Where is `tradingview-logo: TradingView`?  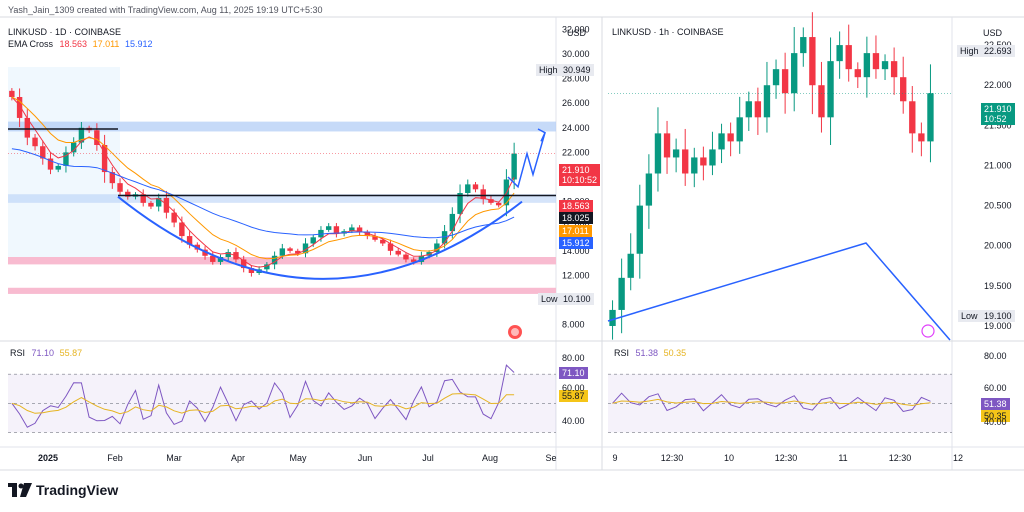
tradingview-logo: TradingView is located at coordinates (63, 490).